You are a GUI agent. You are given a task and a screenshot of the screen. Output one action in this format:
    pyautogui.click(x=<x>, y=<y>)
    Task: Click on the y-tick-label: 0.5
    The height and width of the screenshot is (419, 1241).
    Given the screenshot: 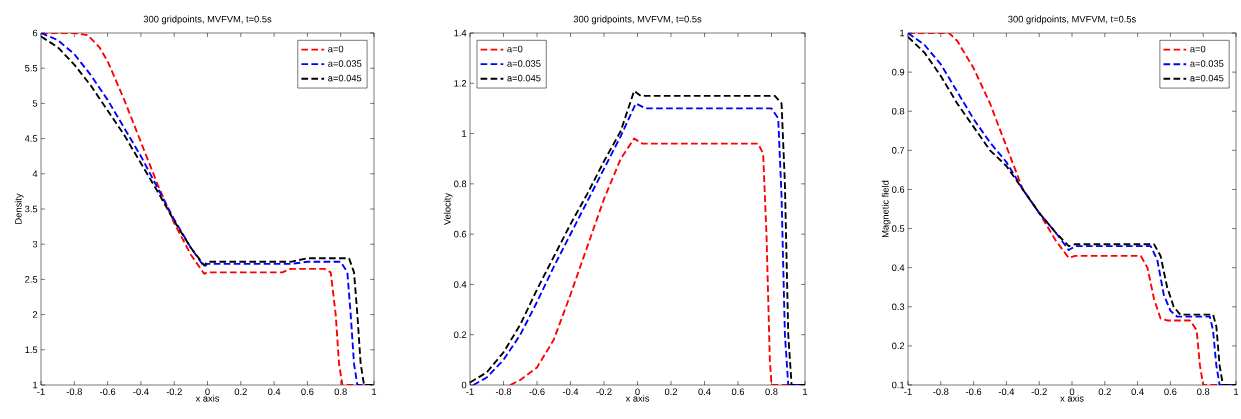 What is the action you would take?
    pyautogui.click(x=898, y=228)
    